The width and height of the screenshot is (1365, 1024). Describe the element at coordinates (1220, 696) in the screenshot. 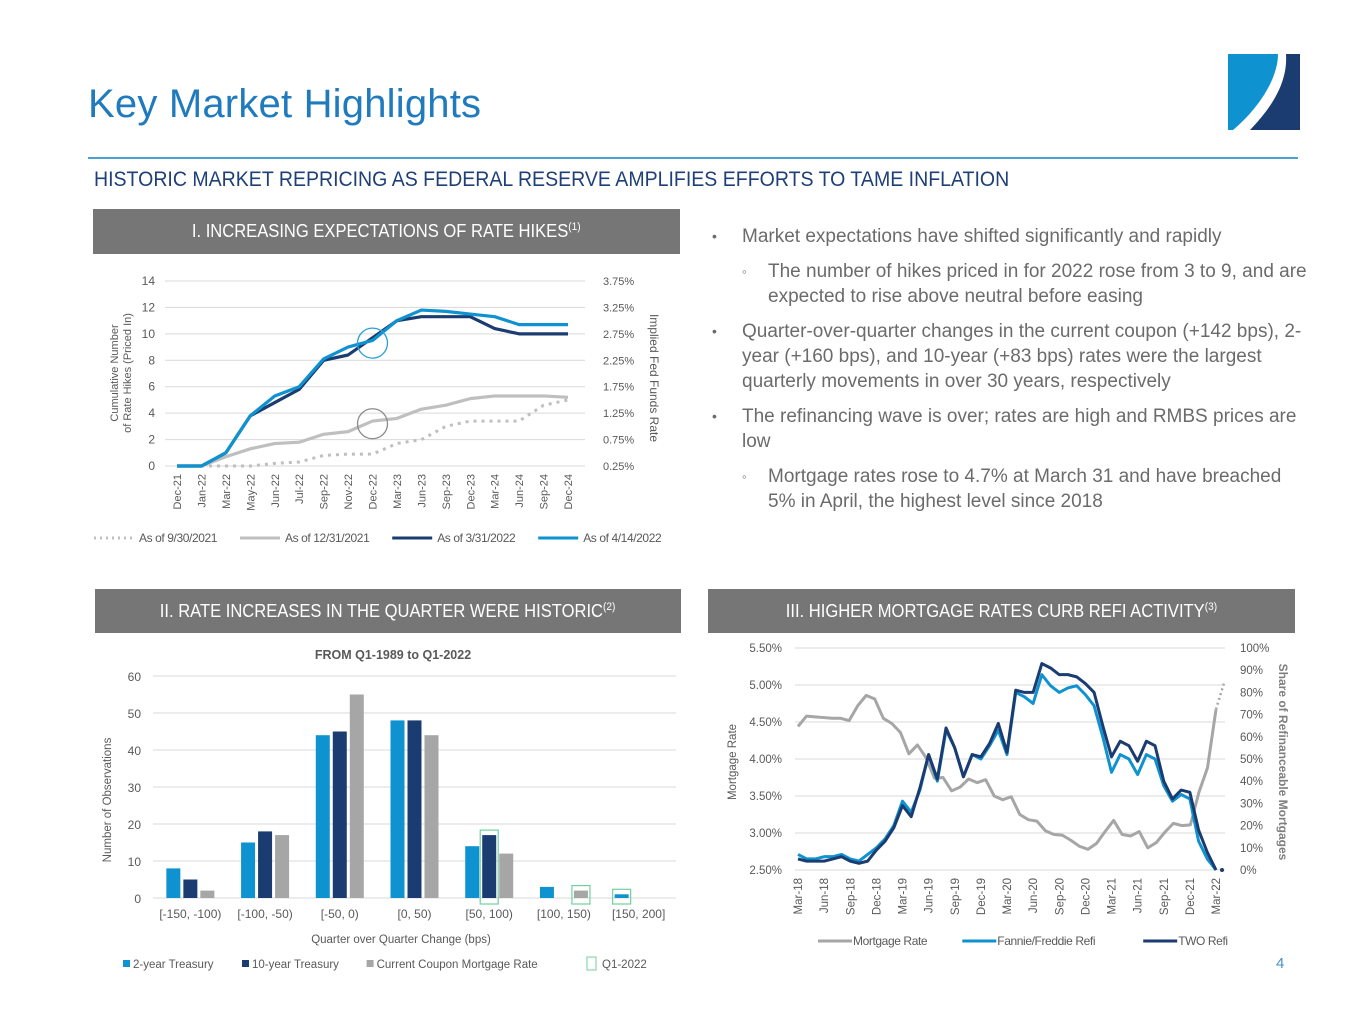

I see `series-line-projection` at that location.